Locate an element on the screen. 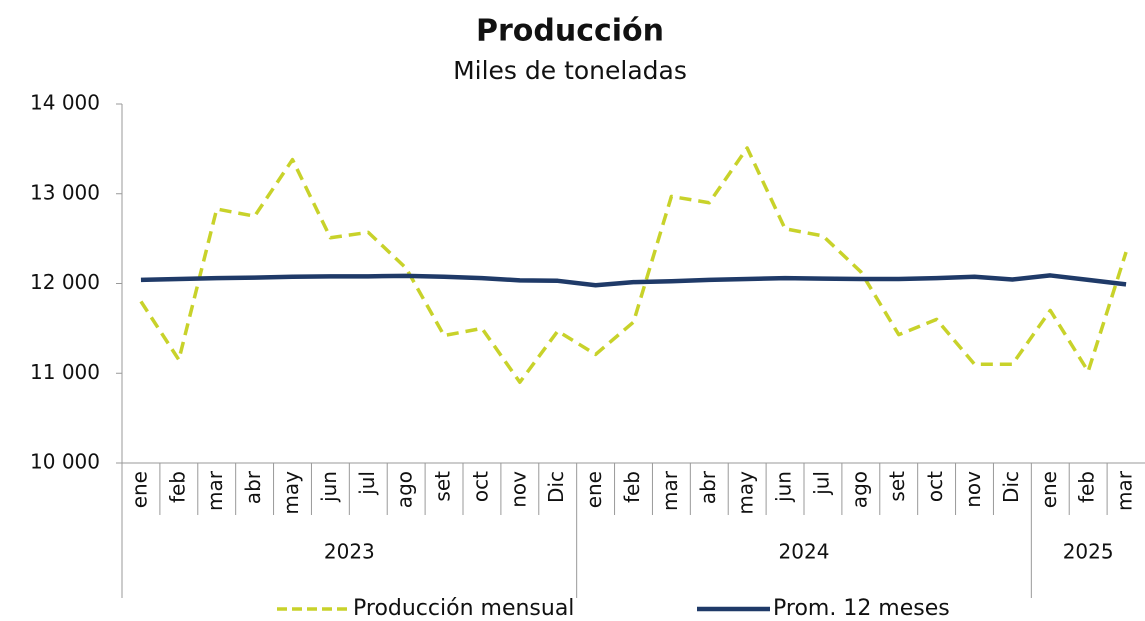 This screenshot has width=1145, height=621. year-label: 2024 is located at coordinates (804, 552).